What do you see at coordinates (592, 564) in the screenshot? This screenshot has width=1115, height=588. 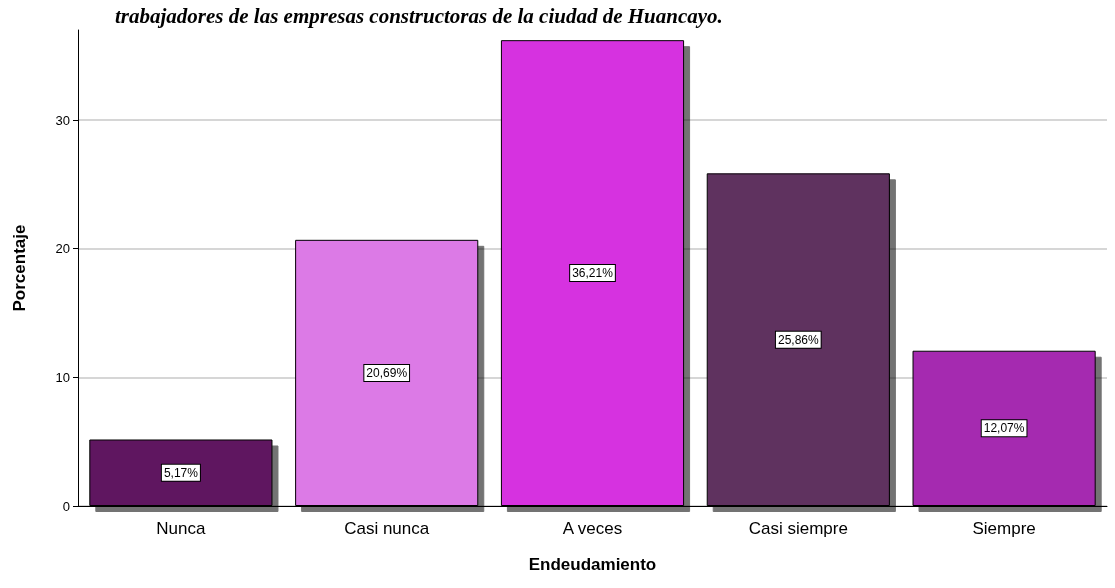 I see `x-axis-title: Endeudamiento` at bounding box center [592, 564].